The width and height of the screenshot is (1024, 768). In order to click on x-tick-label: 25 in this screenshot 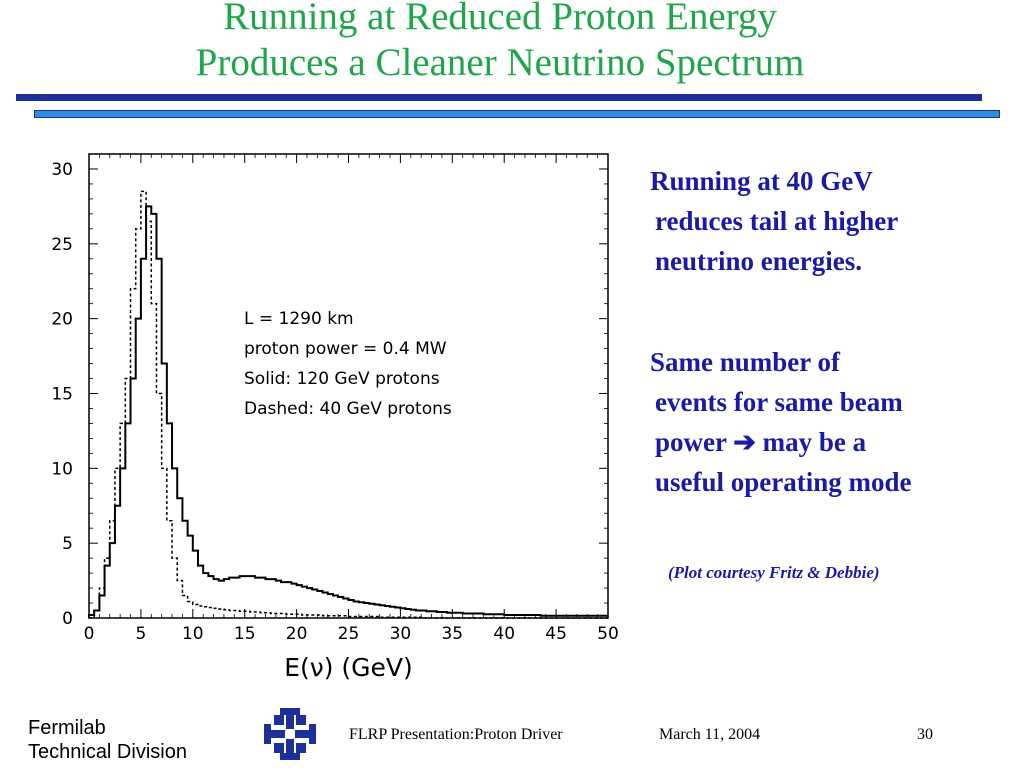, I will do `click(349, 634)`.